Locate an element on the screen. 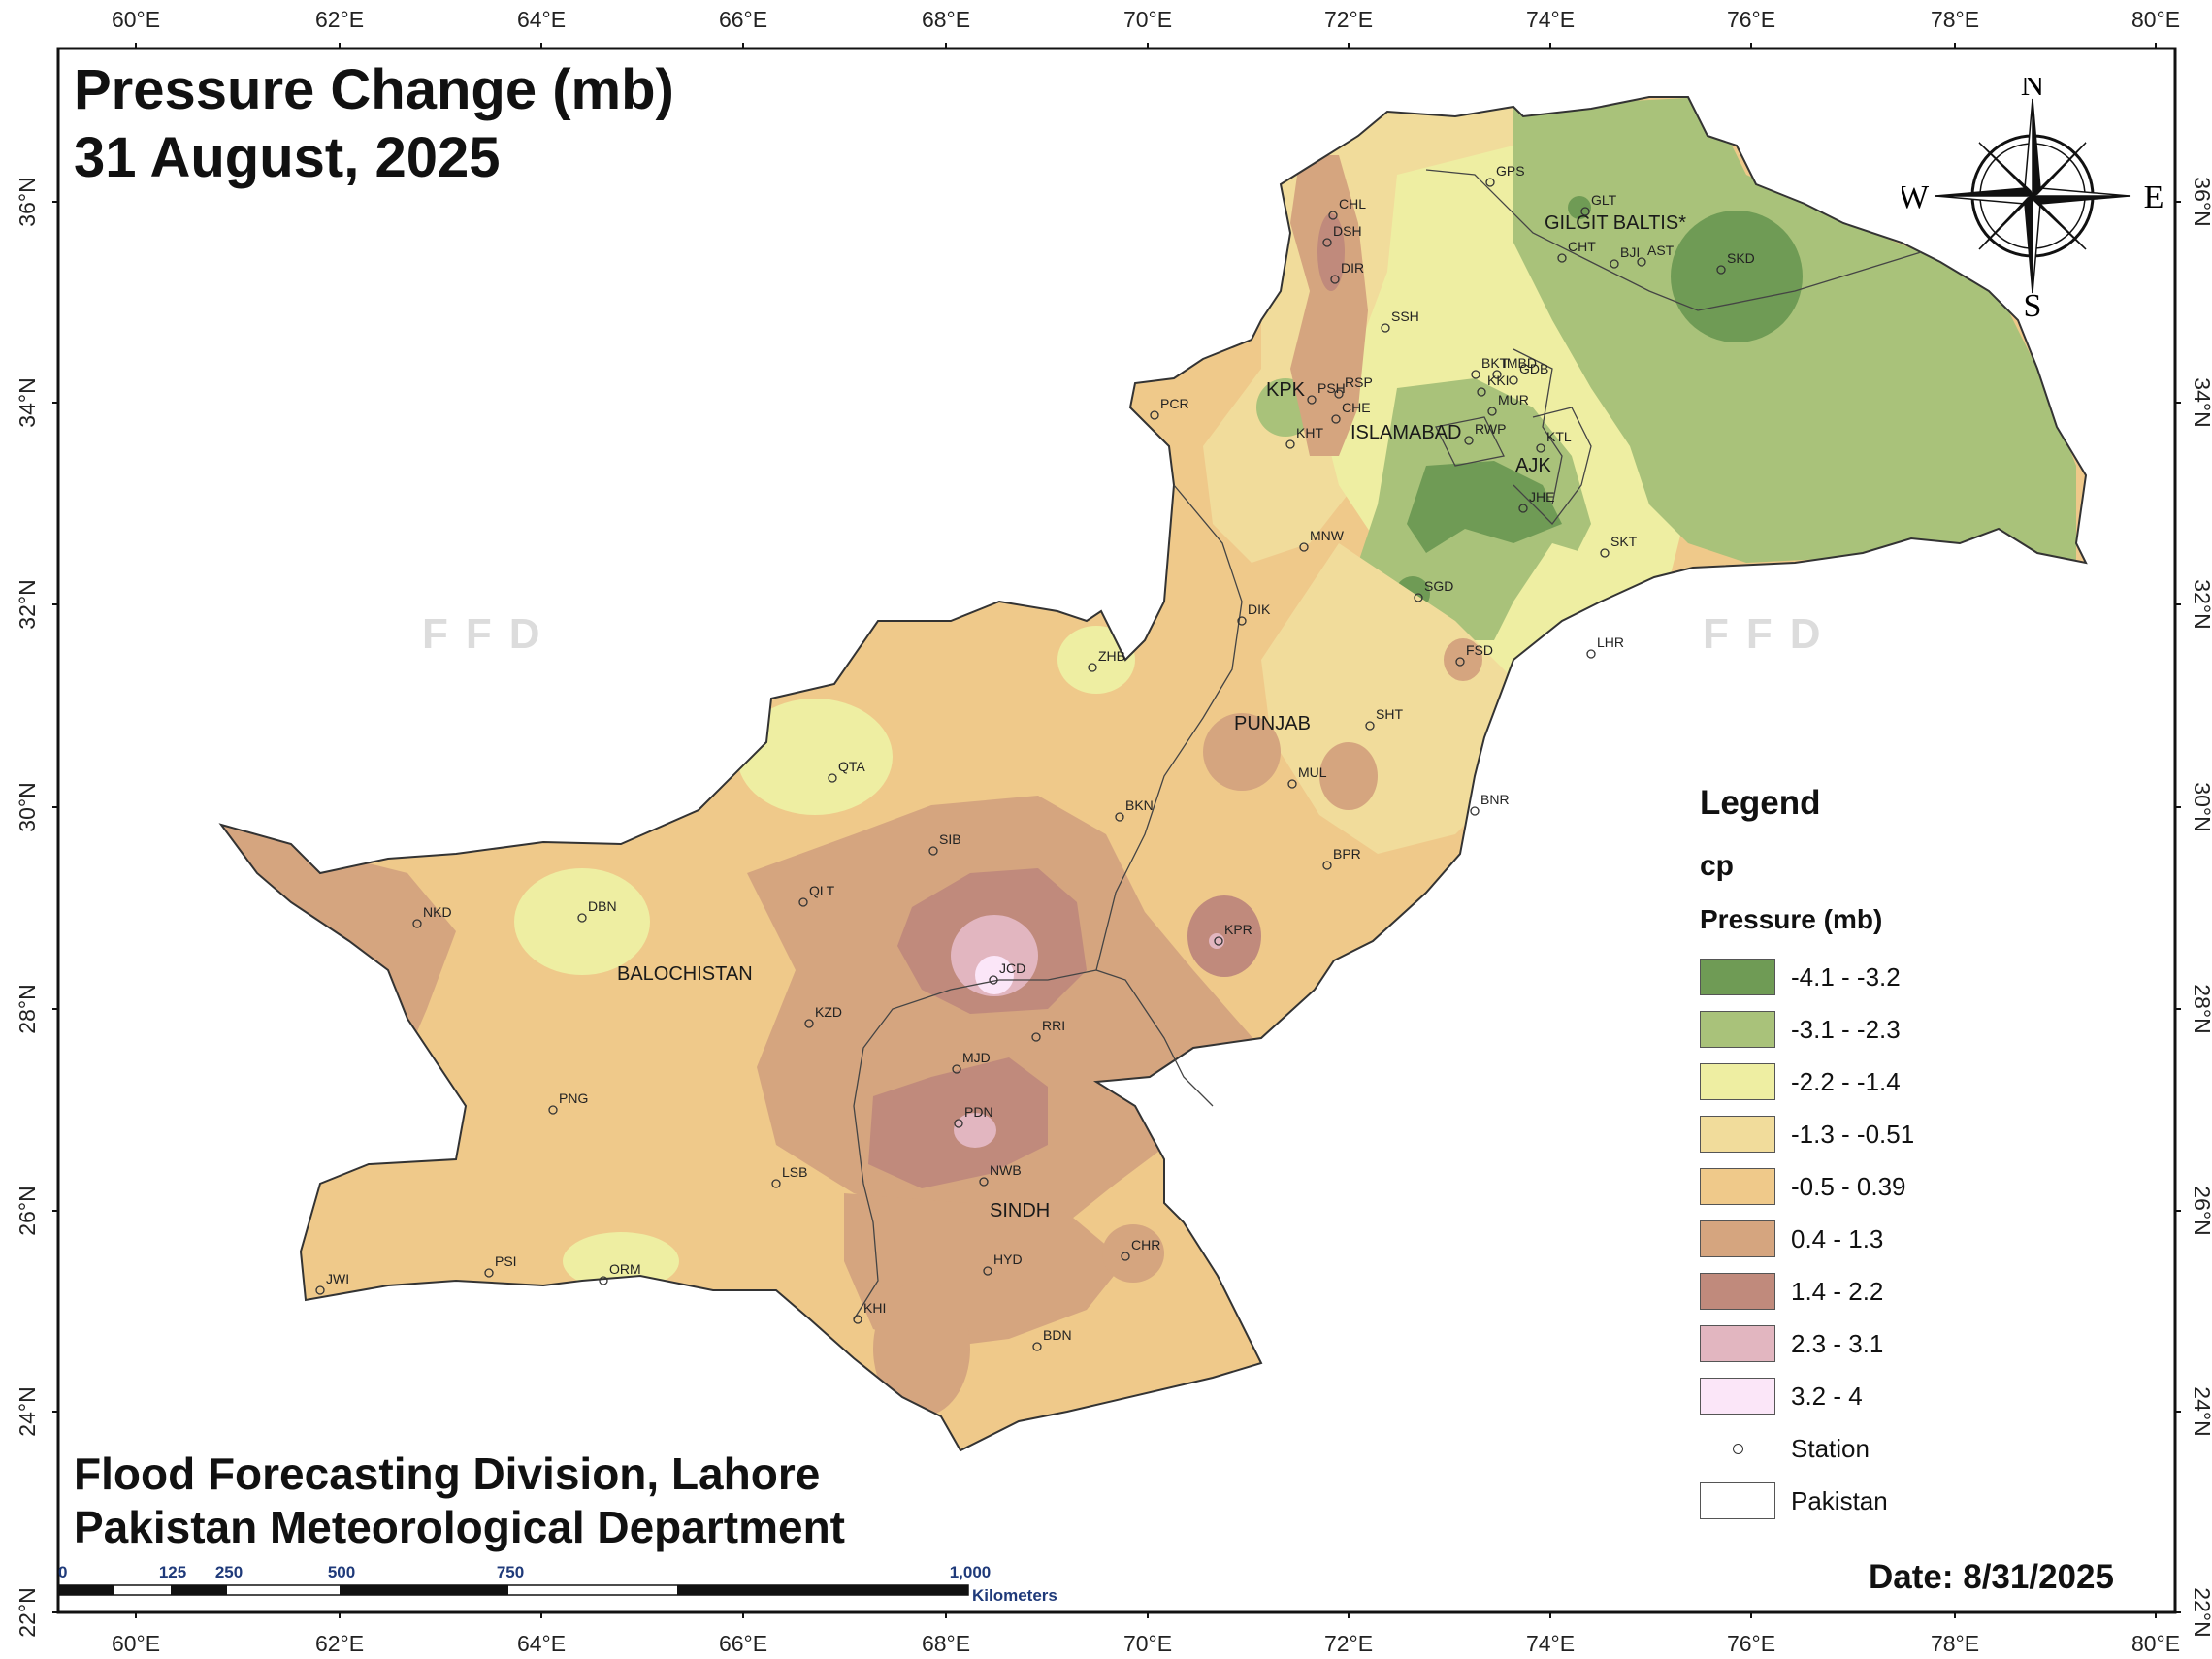 This screenshot has height=1659, width=2212. station-label: ORM is located at coordinates (625, 1269).